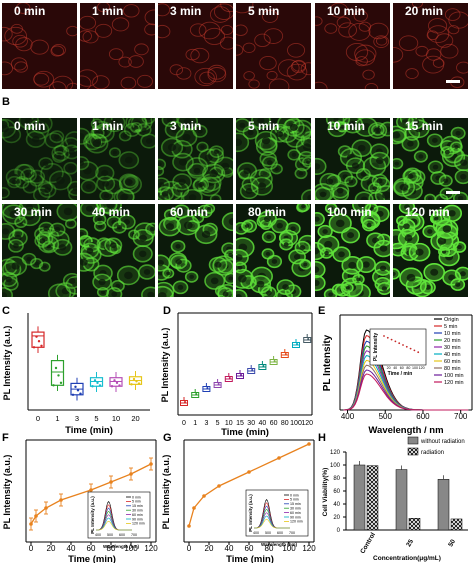 Image resolution: width=474 pixels, height=563 pixels. Describe the element at coordinates (398, 347) in the screenshot. I see `e-inset-frame` at that location.